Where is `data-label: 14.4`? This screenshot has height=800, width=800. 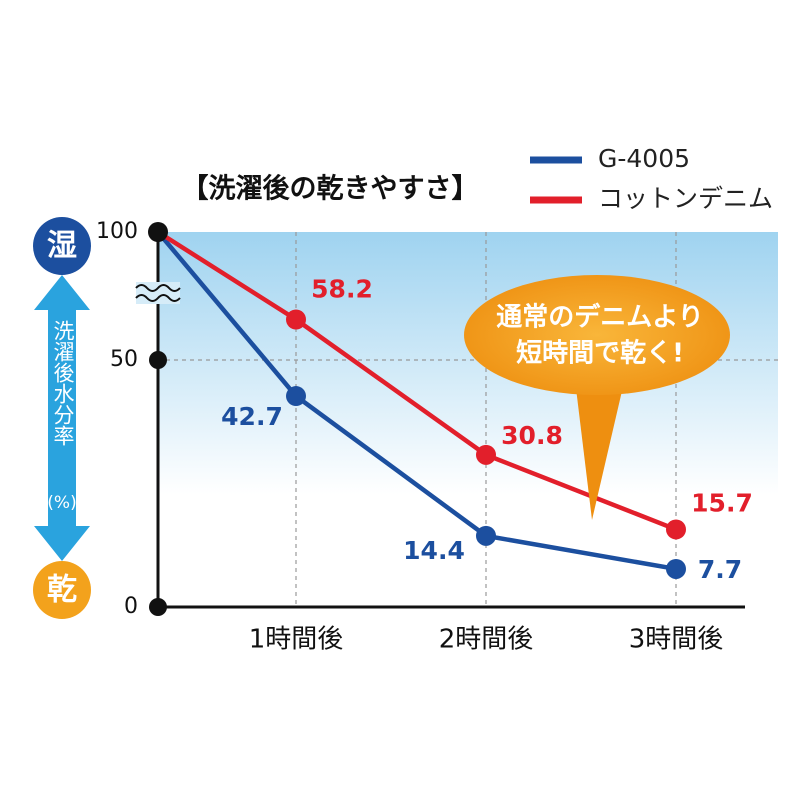 data-label: 14.4 is located at coordinates (434, 550).